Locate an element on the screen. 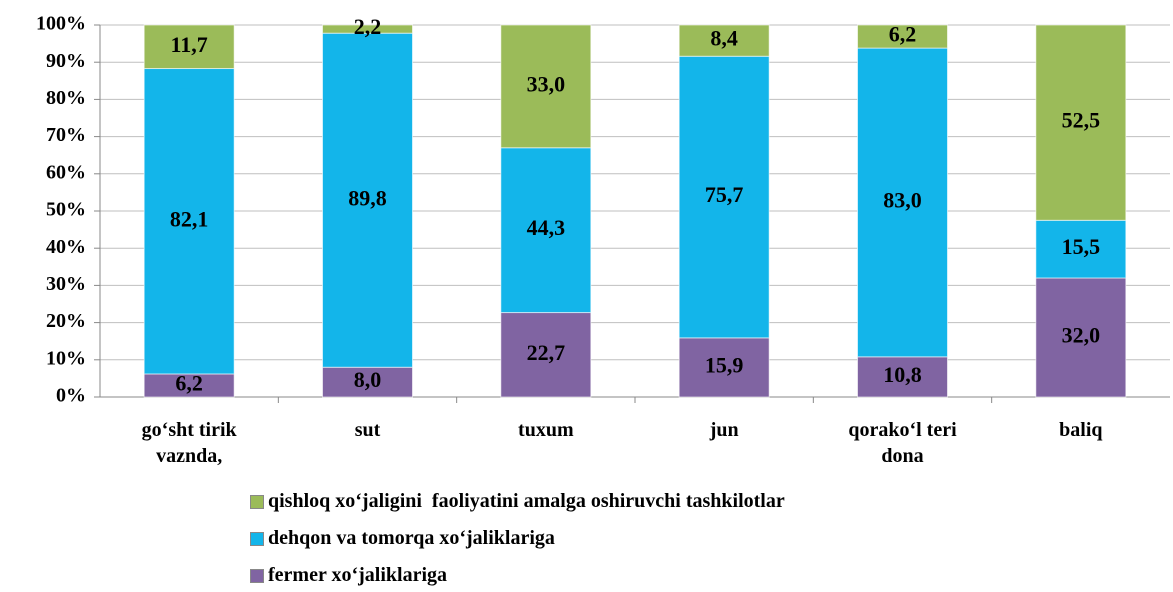 The image size is (1173, 592). value-label: 15,5 is located at coordinates (1081, 246).